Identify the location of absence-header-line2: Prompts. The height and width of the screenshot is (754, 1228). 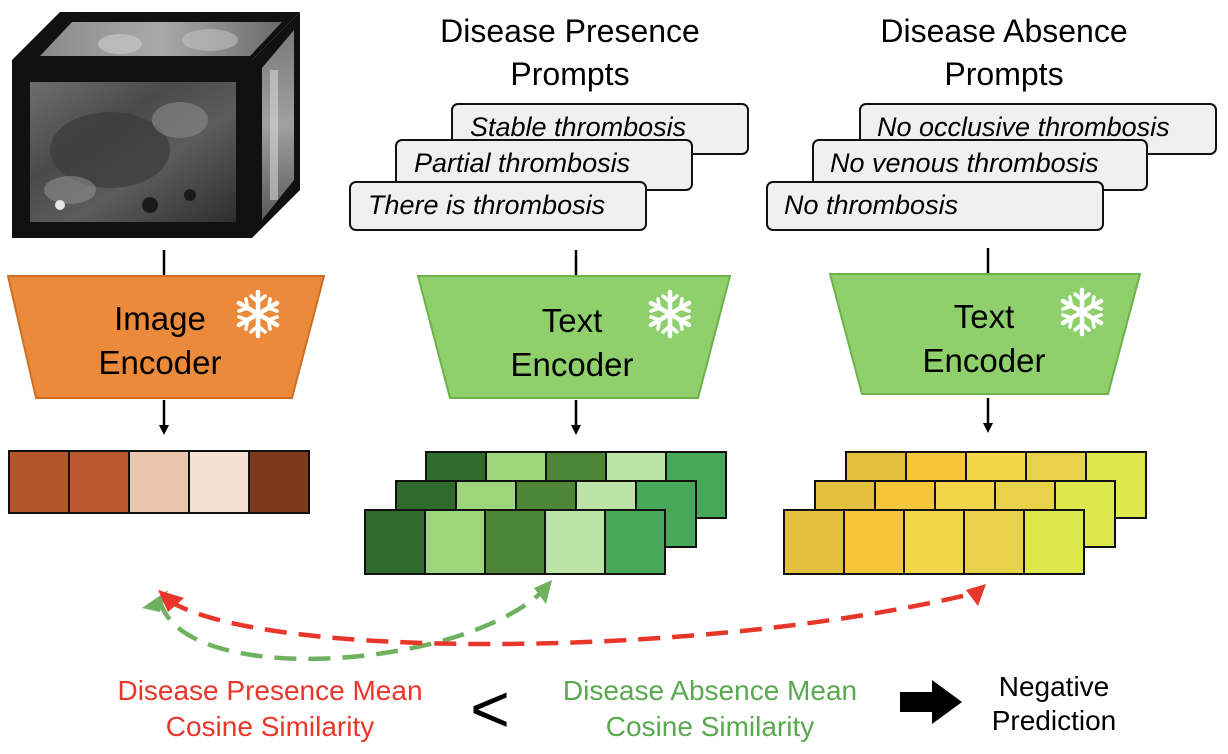
(1003, 74).